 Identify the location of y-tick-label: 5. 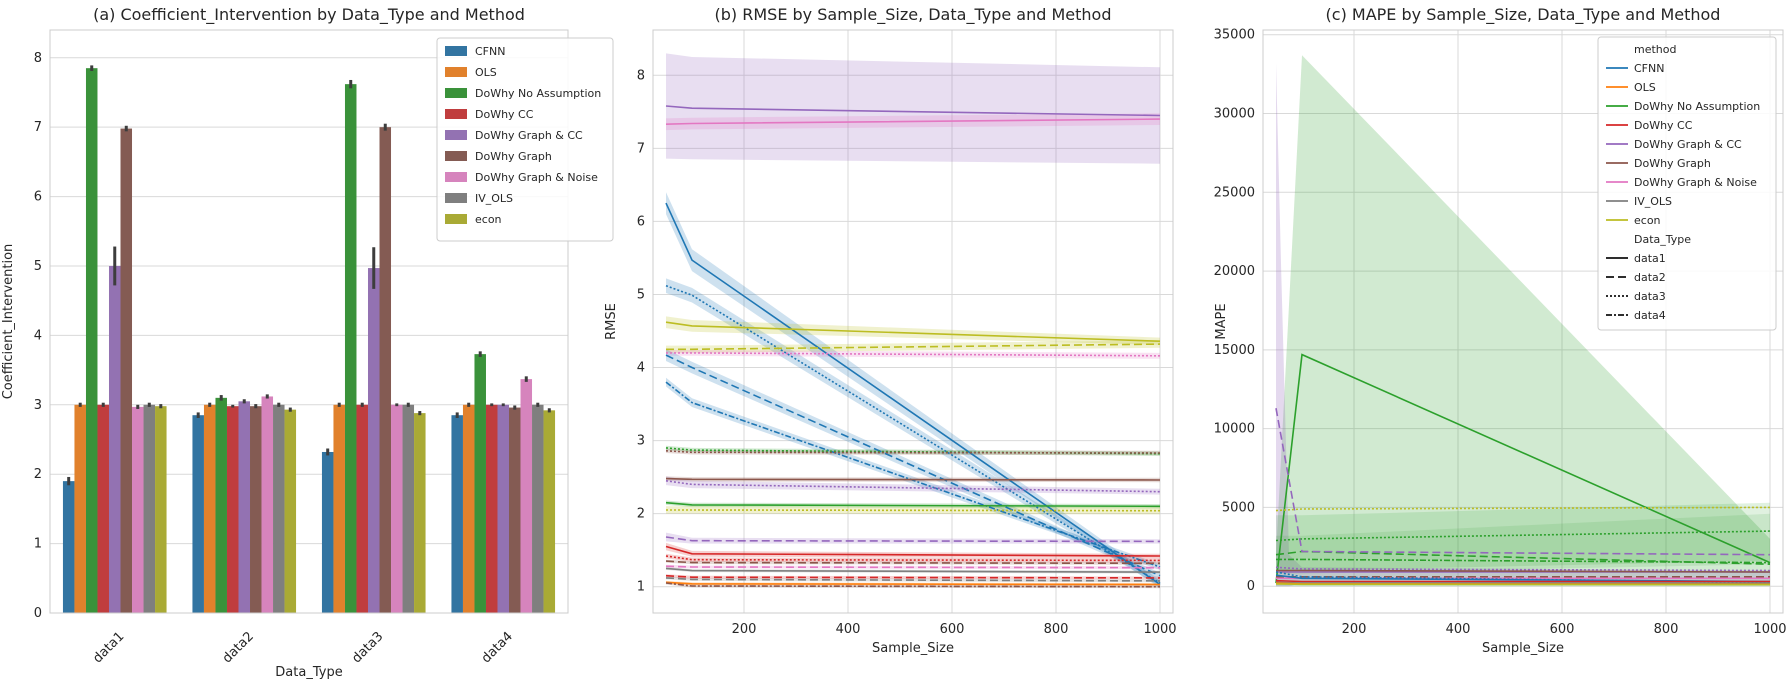
(641, 294).